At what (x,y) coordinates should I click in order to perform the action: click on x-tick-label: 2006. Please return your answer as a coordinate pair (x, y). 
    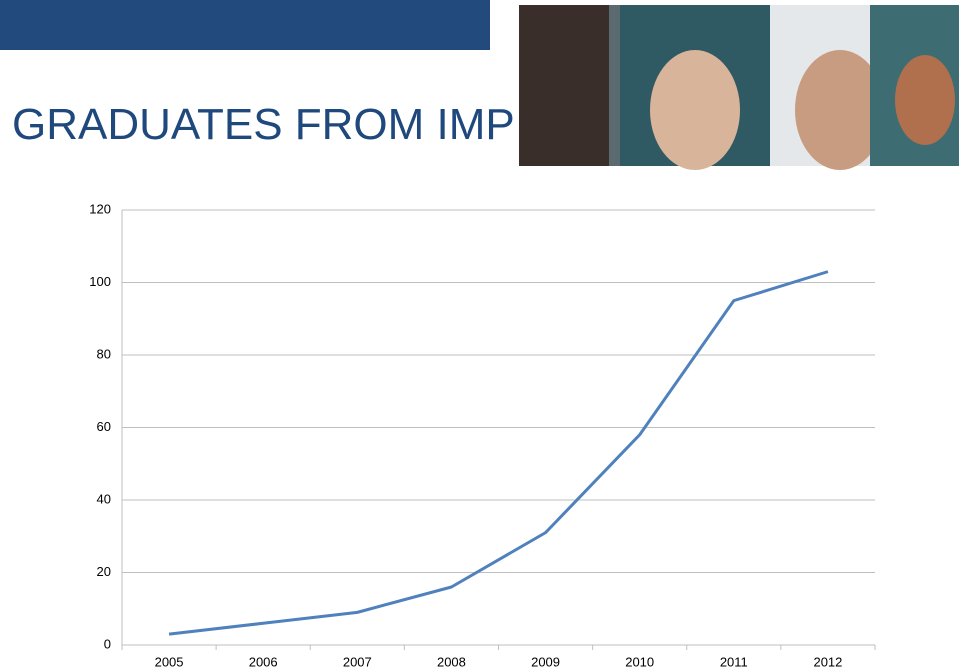
    Looking at the image, I should click on (263, 661).